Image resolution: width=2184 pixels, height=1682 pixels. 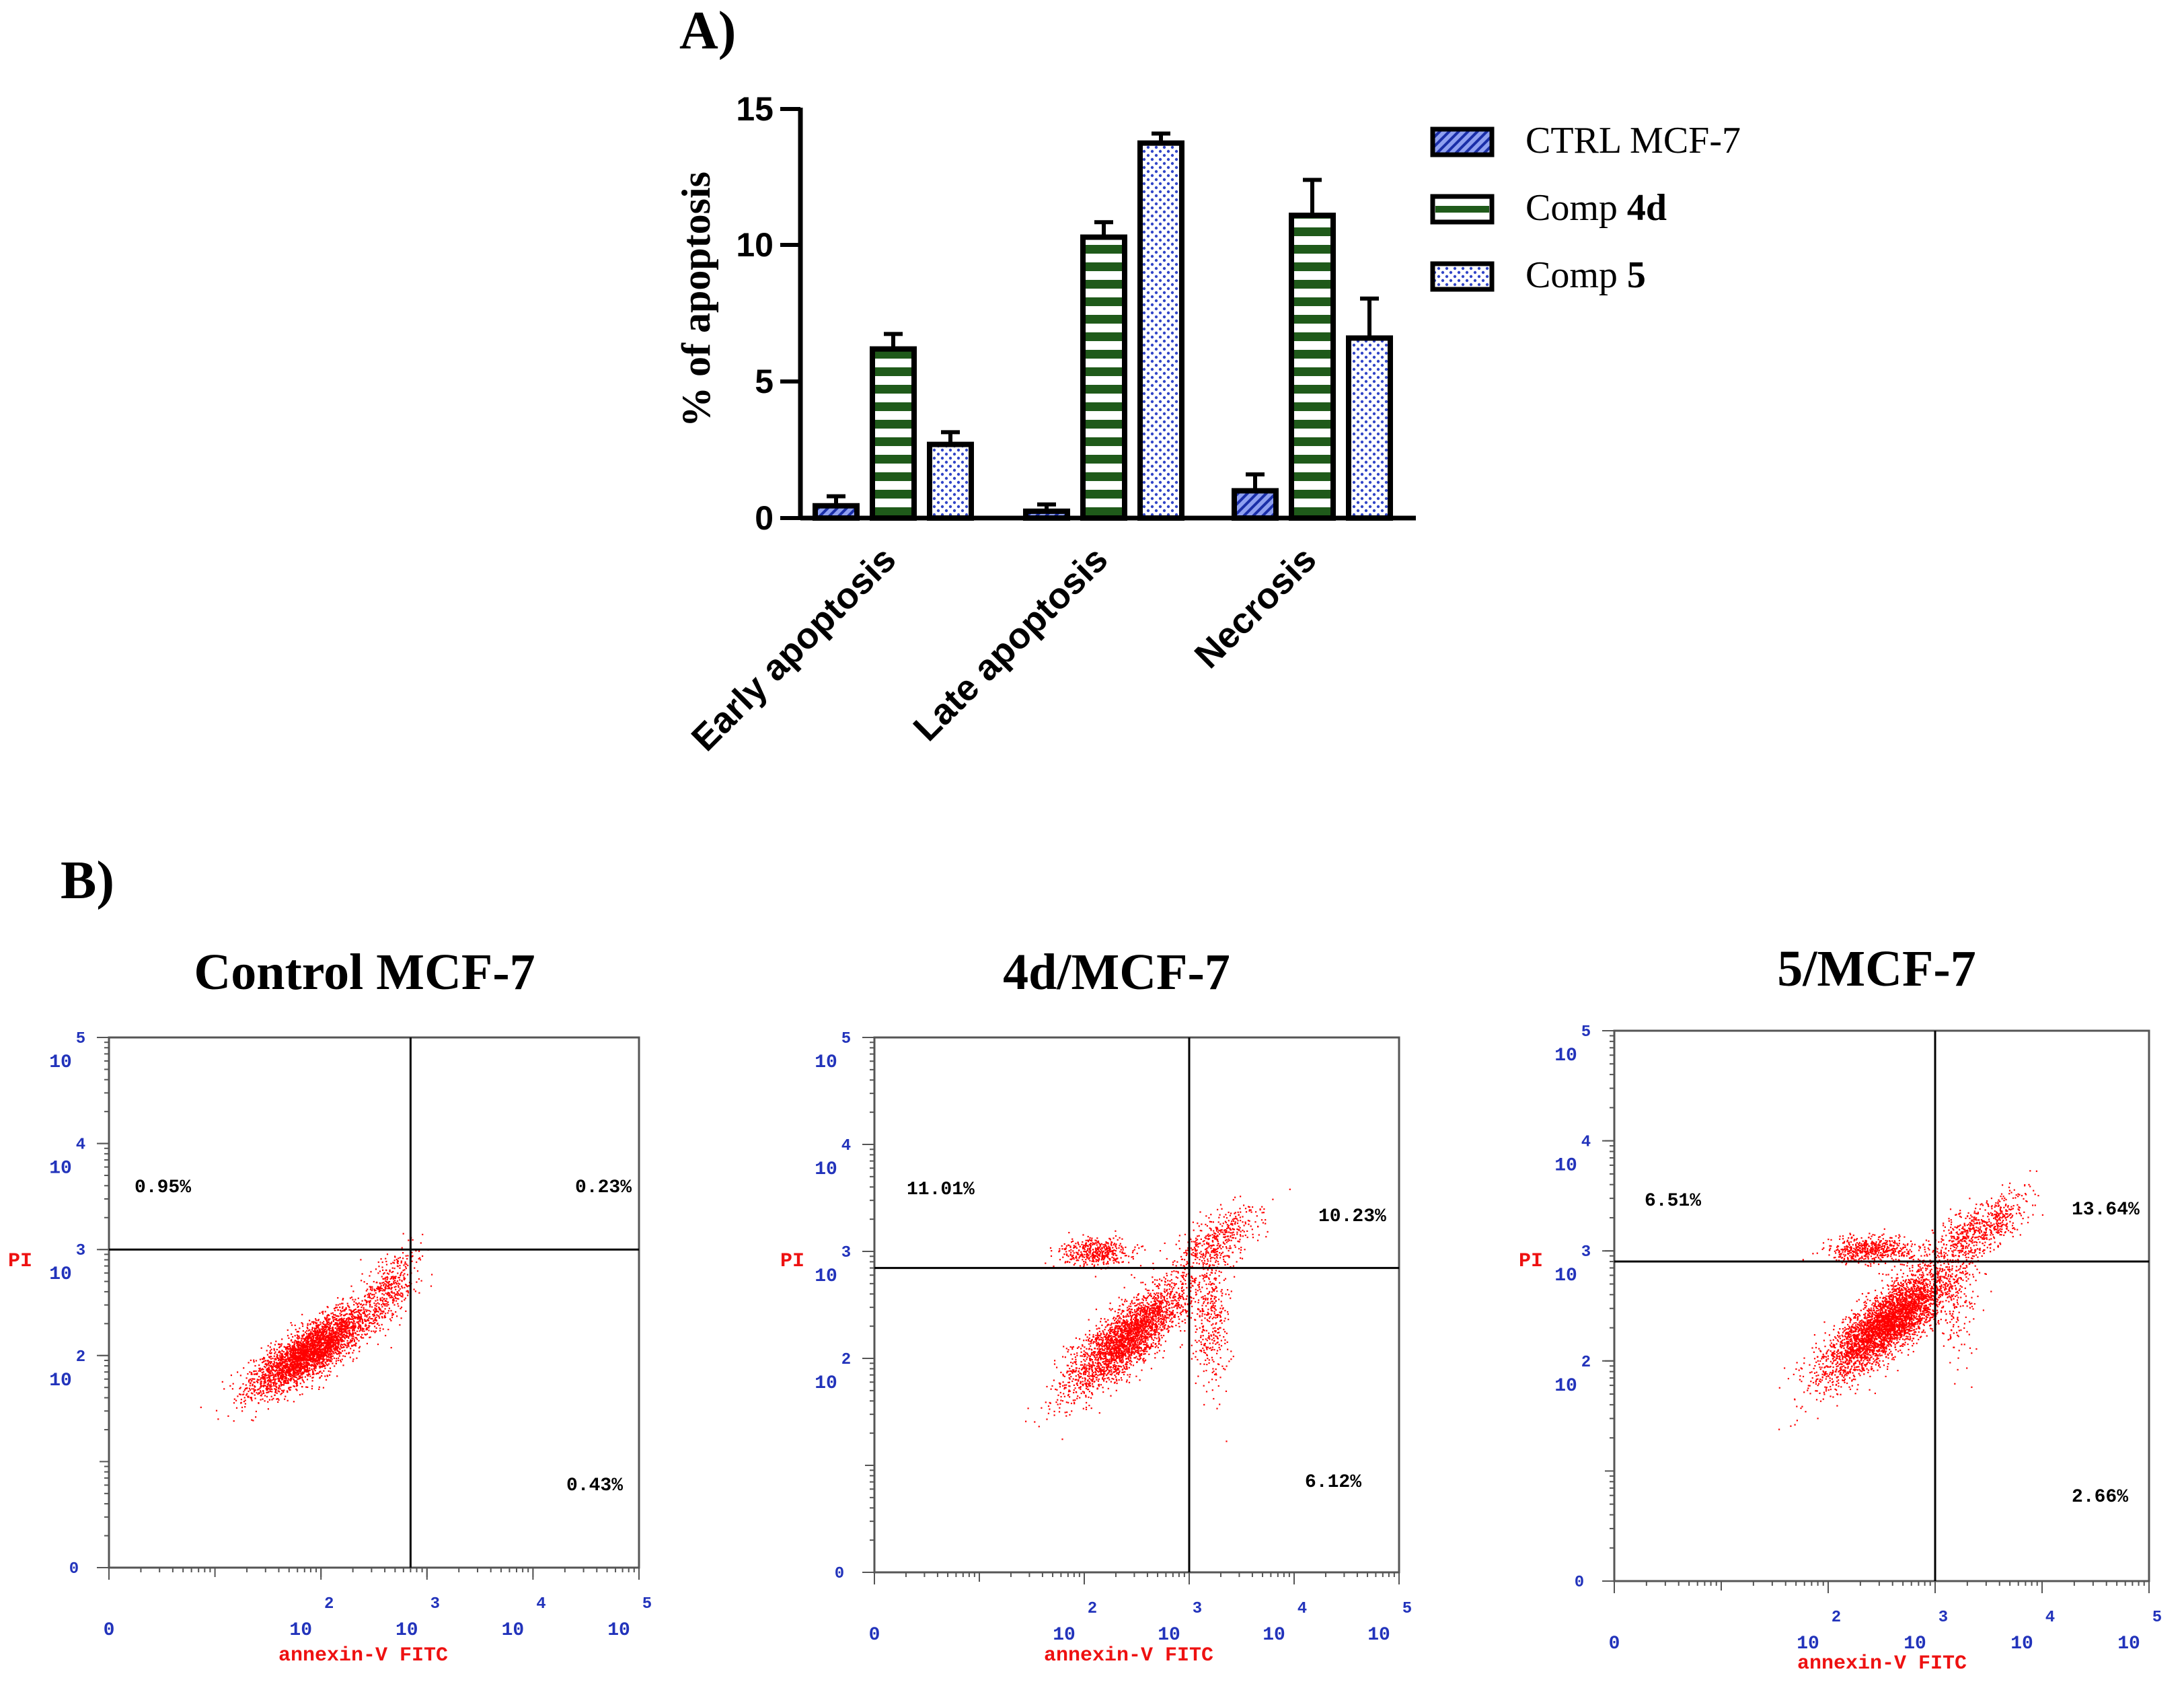 I want to click on flow-x-minor-ticks-control, so click(x=371, y=1572).